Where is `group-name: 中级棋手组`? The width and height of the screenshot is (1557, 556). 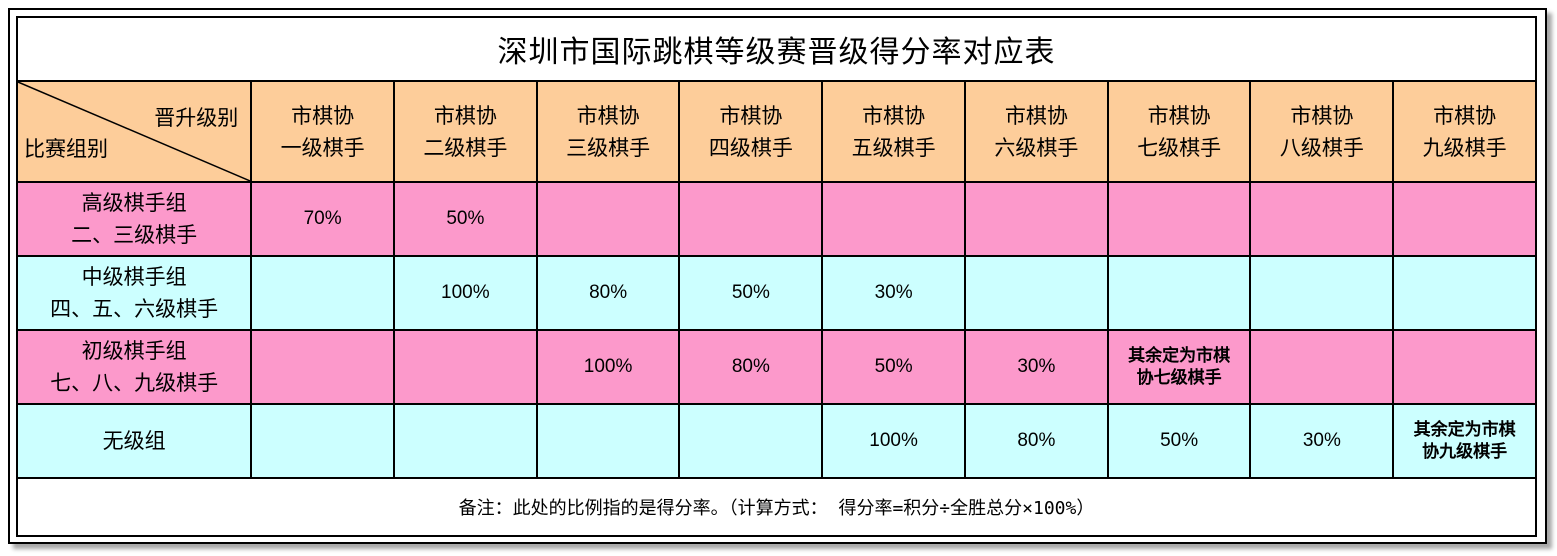
group-name: 中级棋手组 is located at coordinates (134, 277).